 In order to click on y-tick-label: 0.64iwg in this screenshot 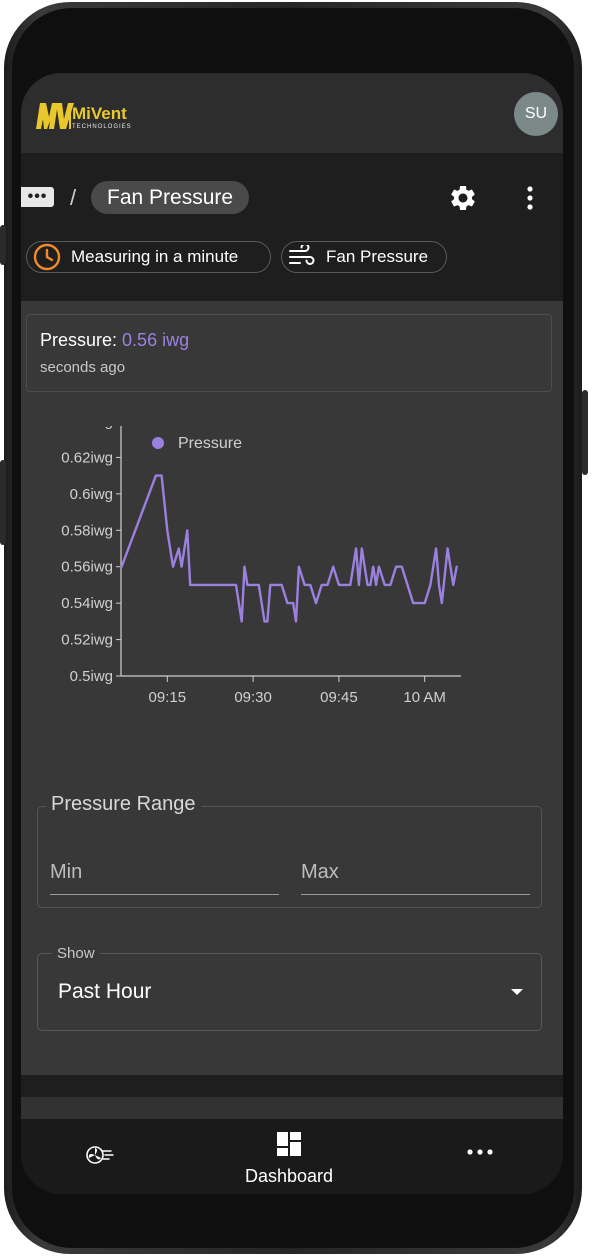, I will do `click(87, 428)`.